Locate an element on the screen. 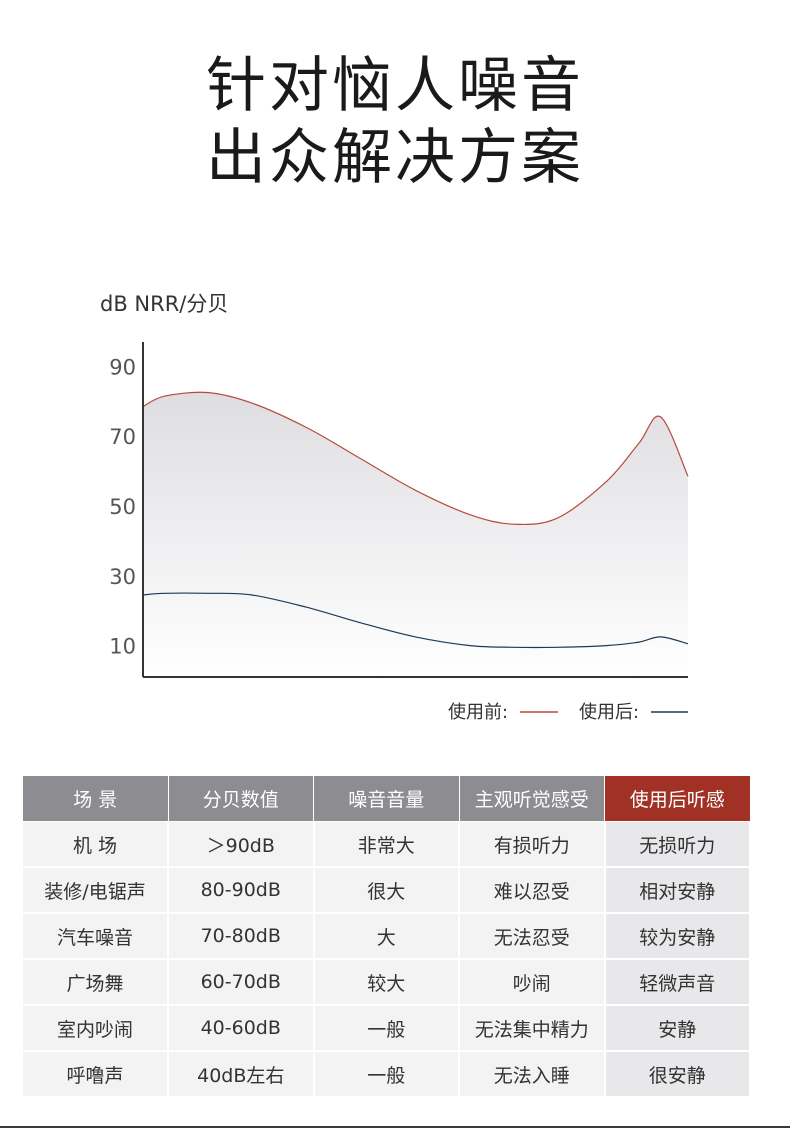 Image resolution: width=790 pixels, height=1130 pixels. table-header-row: 场 景 分贝数值 噪音音量 主观听觉感受 使用后听感 is located at coordinates (386, 798).